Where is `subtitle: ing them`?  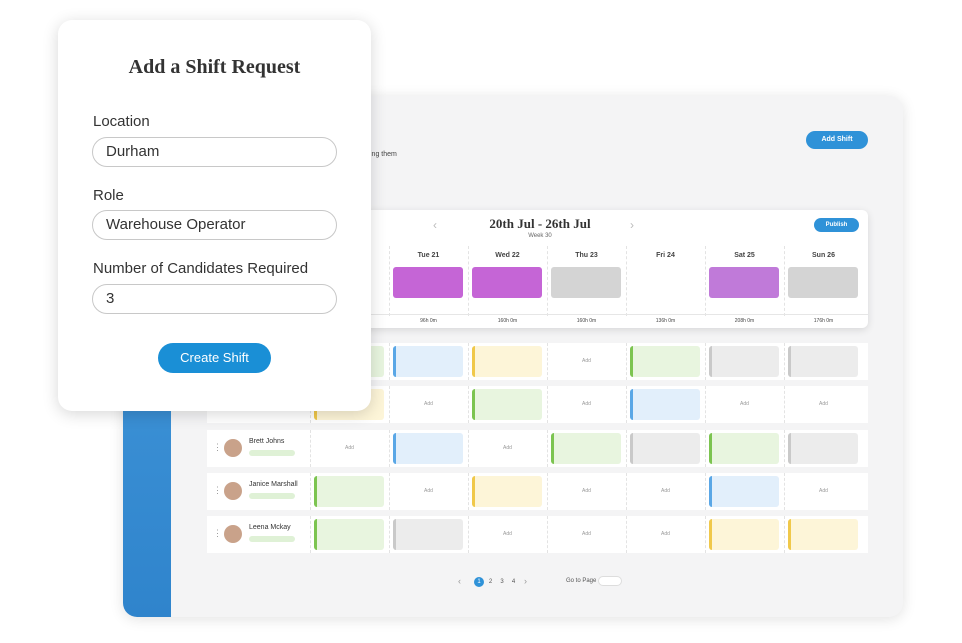
subtitle: ing them is located at coordinates (383, 154).